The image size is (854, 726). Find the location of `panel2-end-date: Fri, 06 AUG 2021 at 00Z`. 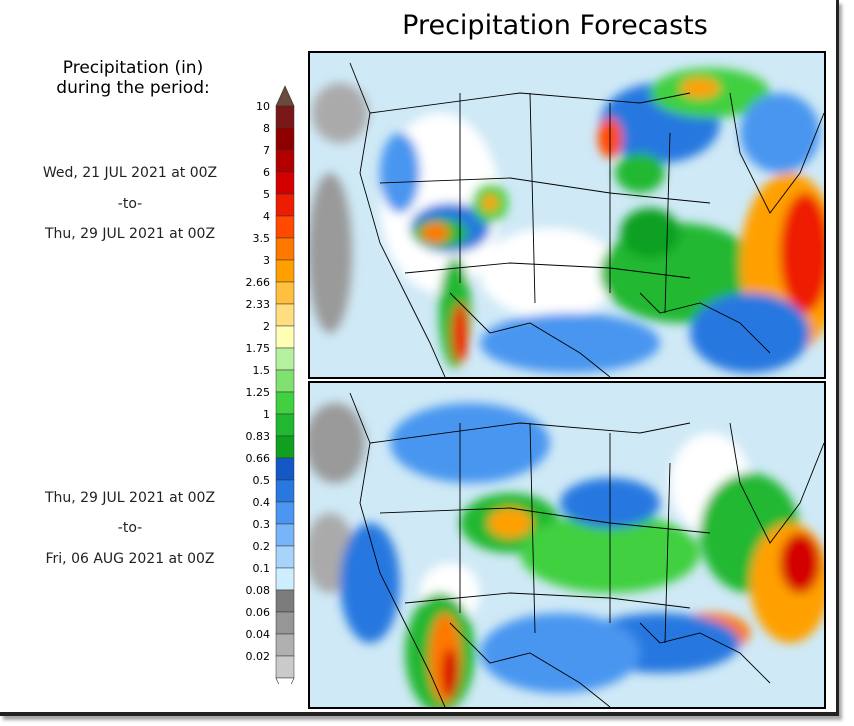

panel2-end-date: Fri, 06 AUG 2021 at 00Z is located at coordinates (130, 559).